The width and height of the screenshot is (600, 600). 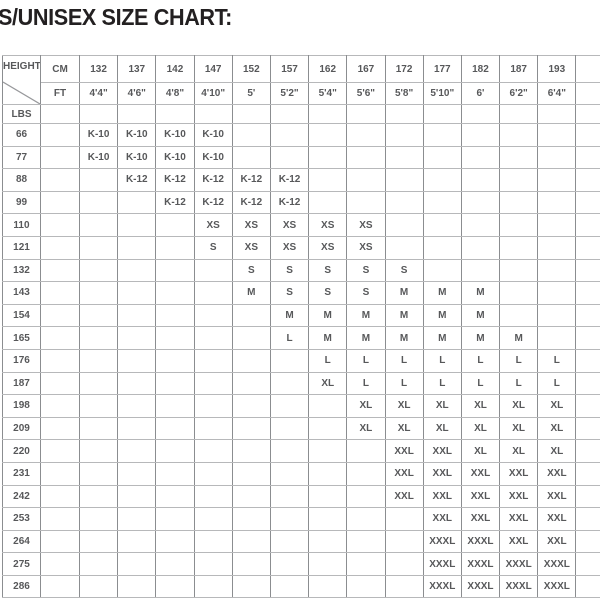 What do you see at coordinates (21, 564) in the screenshot?
I see `weight-lbs-header: 275` at bounding box center [21, 564].